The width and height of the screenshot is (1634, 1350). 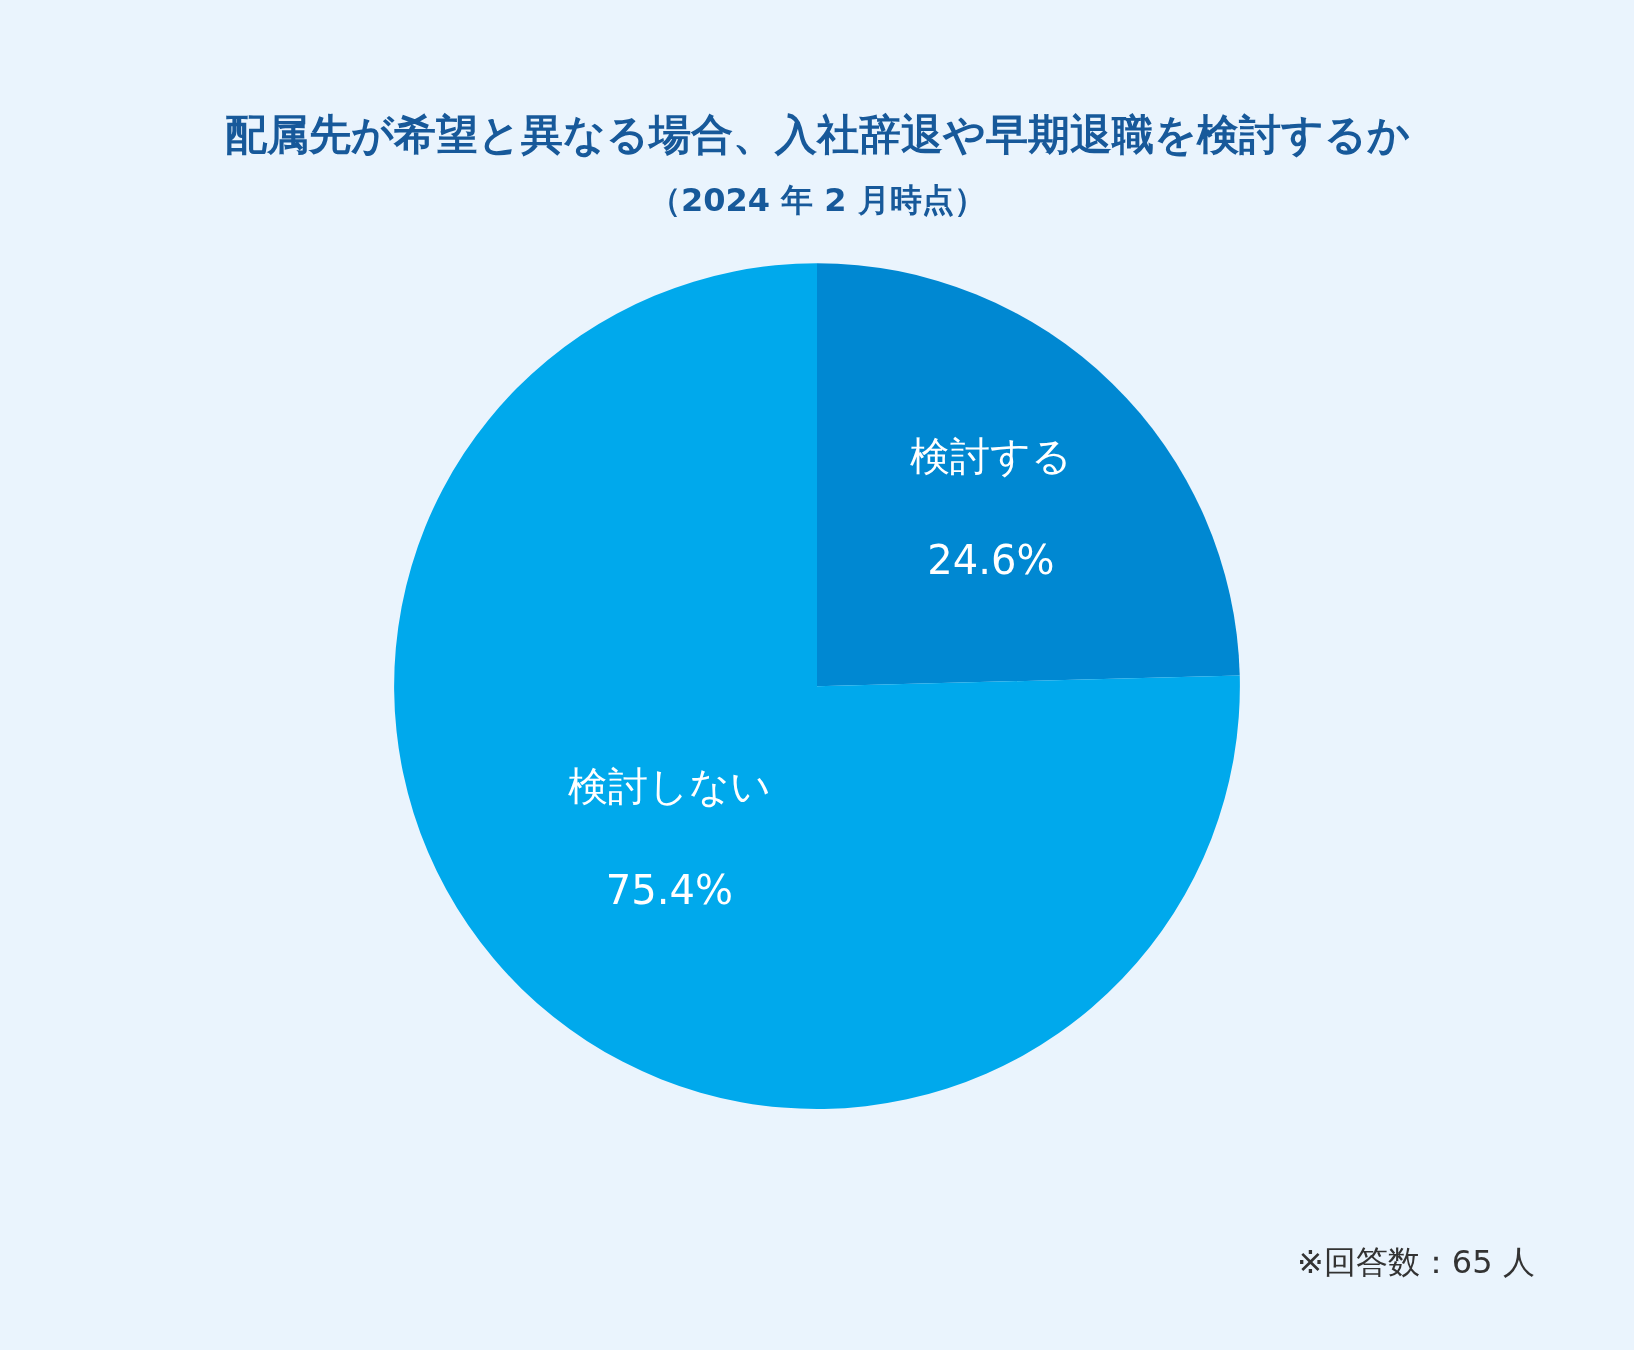 What do you see at coordinates (669, 889) in the screenshot?
I see `data-label: 75.4%` at bounding box center [669, 889].